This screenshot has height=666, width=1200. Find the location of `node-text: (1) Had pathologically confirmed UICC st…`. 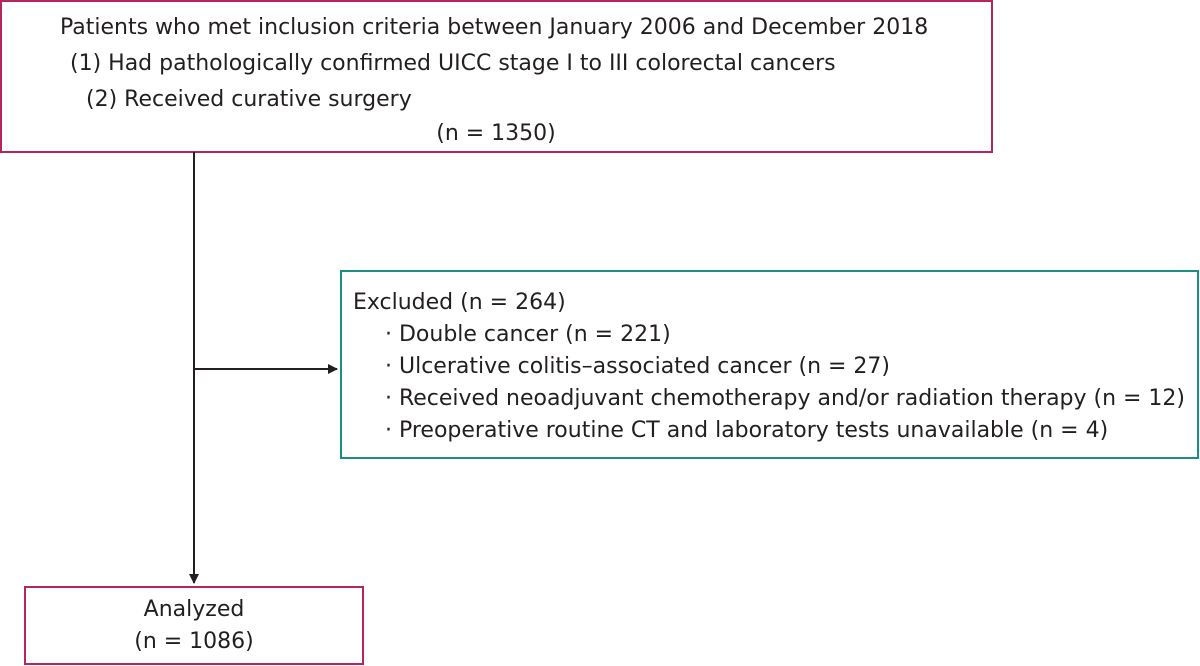

node-text: (1) Had pathologically confirmed UICC st… is located at coordinates (453, 63).